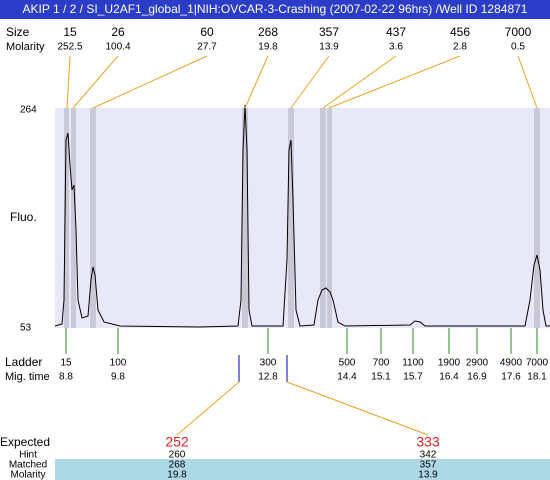  Describe the element at coordinates (268, 363) in the screenshot. I see `ladder-size: 300` at that location.